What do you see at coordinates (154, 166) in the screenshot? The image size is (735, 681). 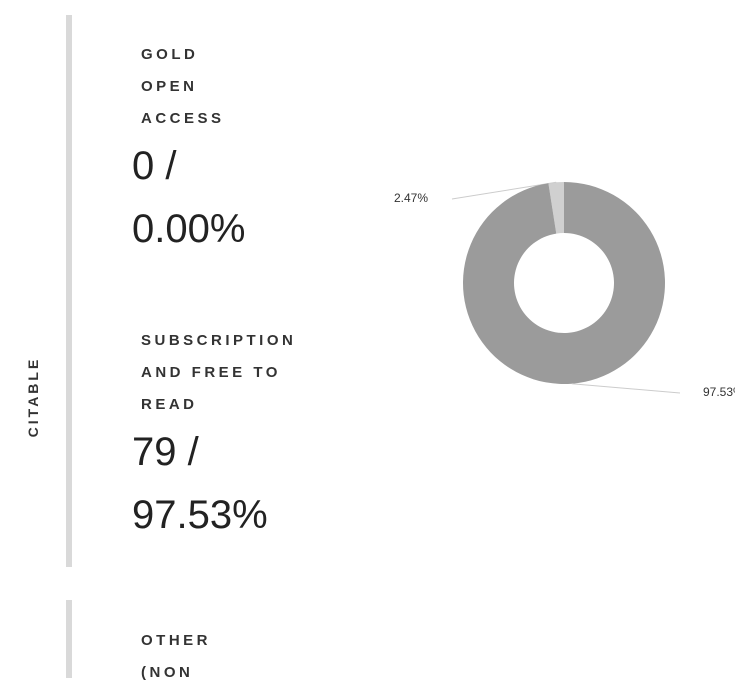 I see `section-value: 0 /` at bounding box center [154, 166].